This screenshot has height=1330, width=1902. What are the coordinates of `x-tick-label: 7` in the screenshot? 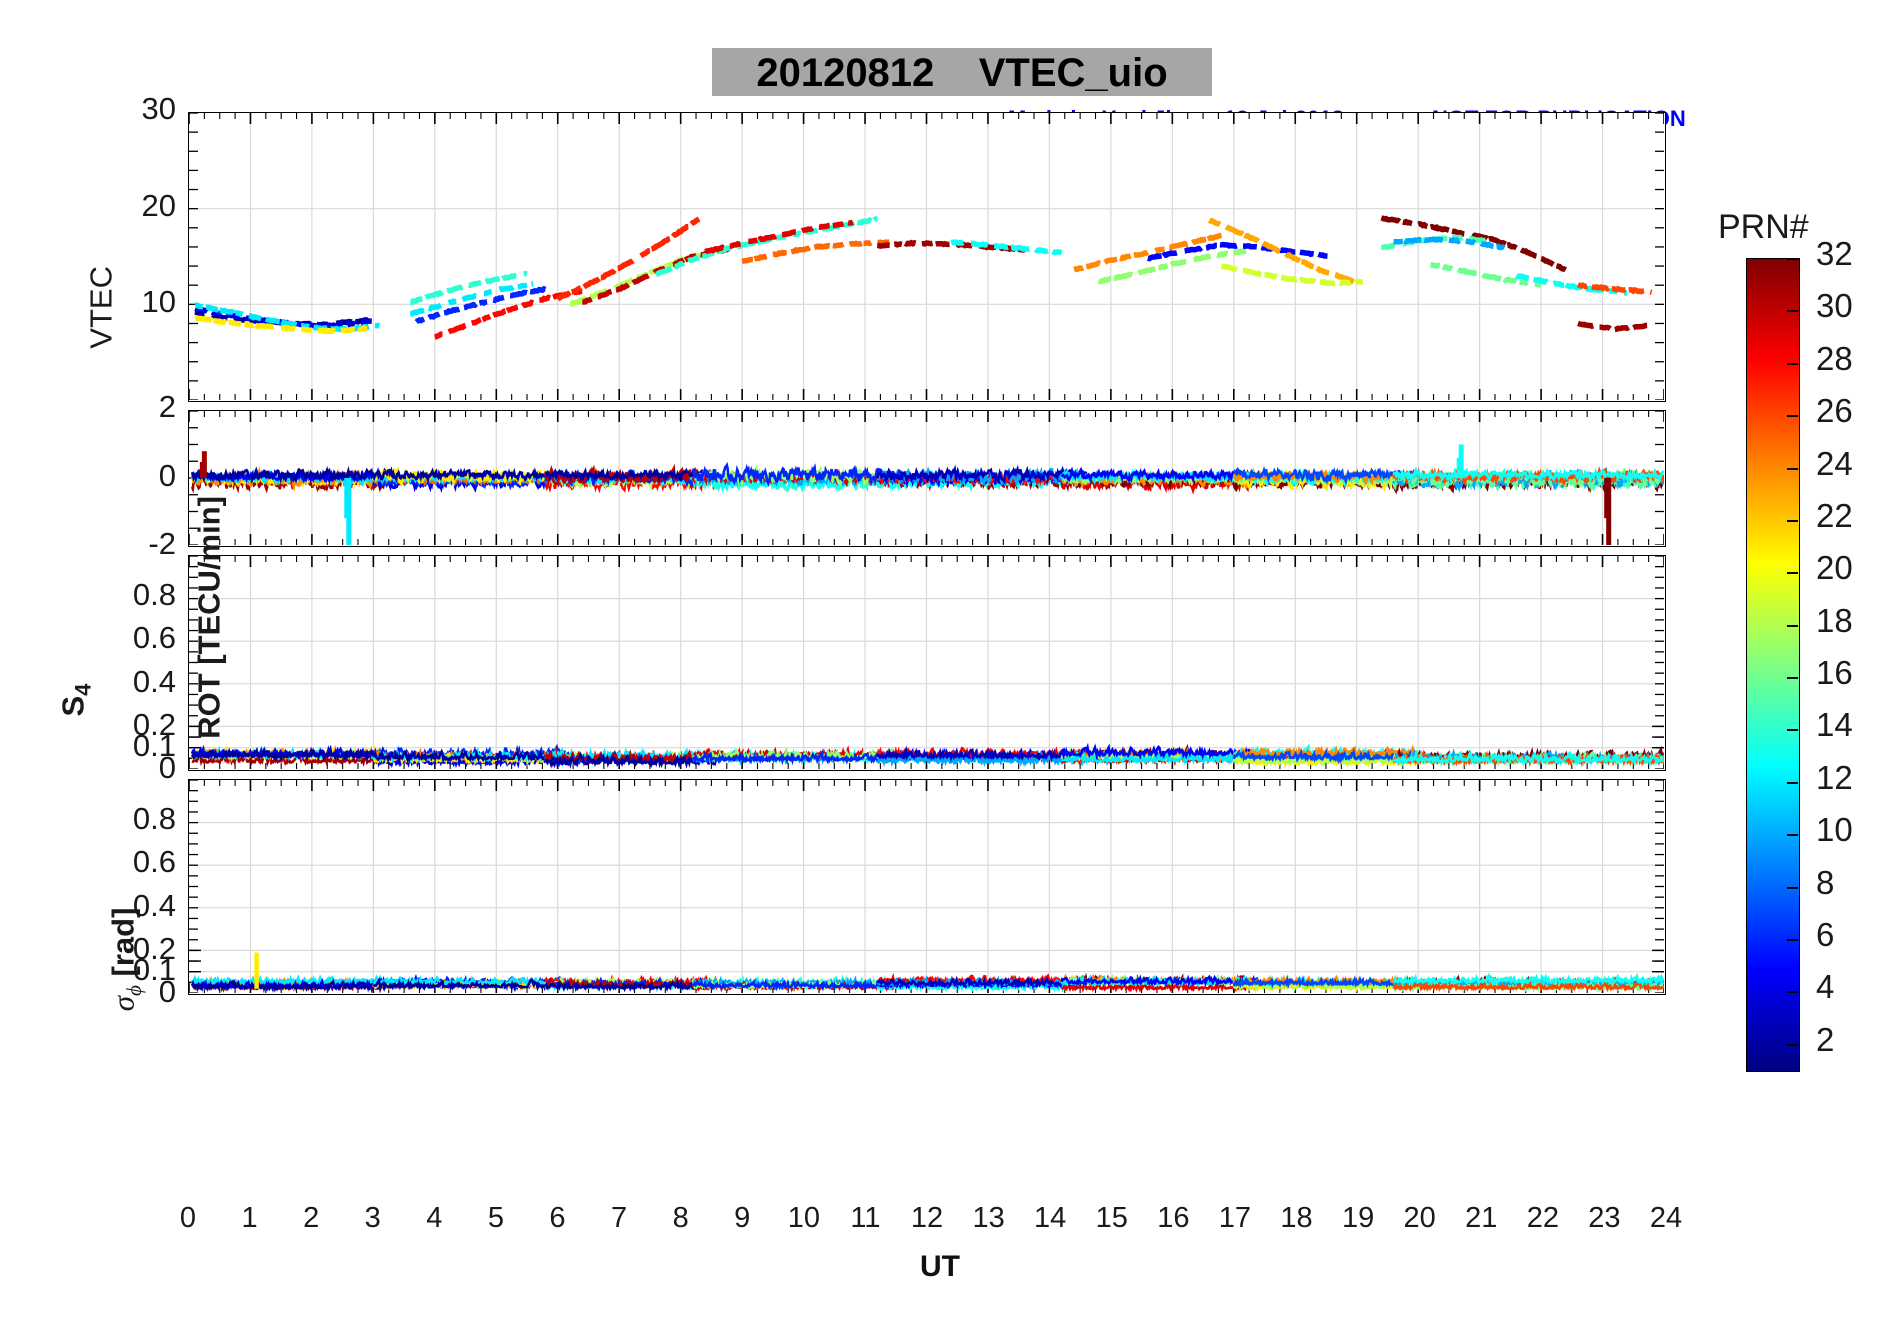 It's located at (619, 1218).